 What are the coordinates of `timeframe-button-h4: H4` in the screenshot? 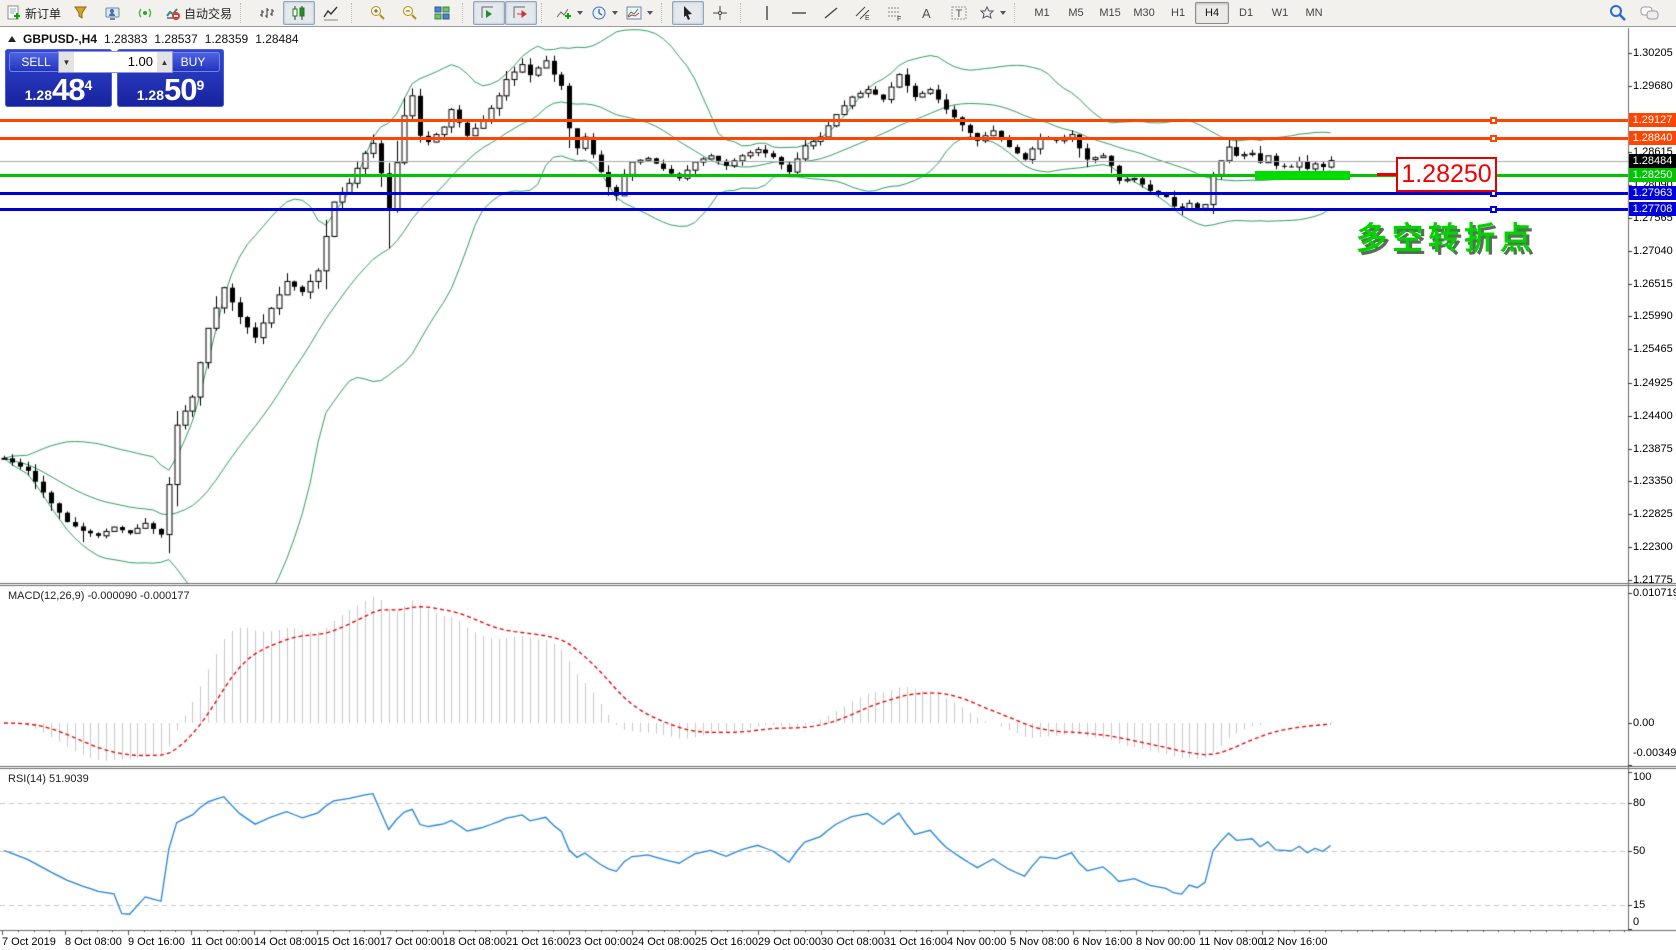 It's located at (1212, 13).